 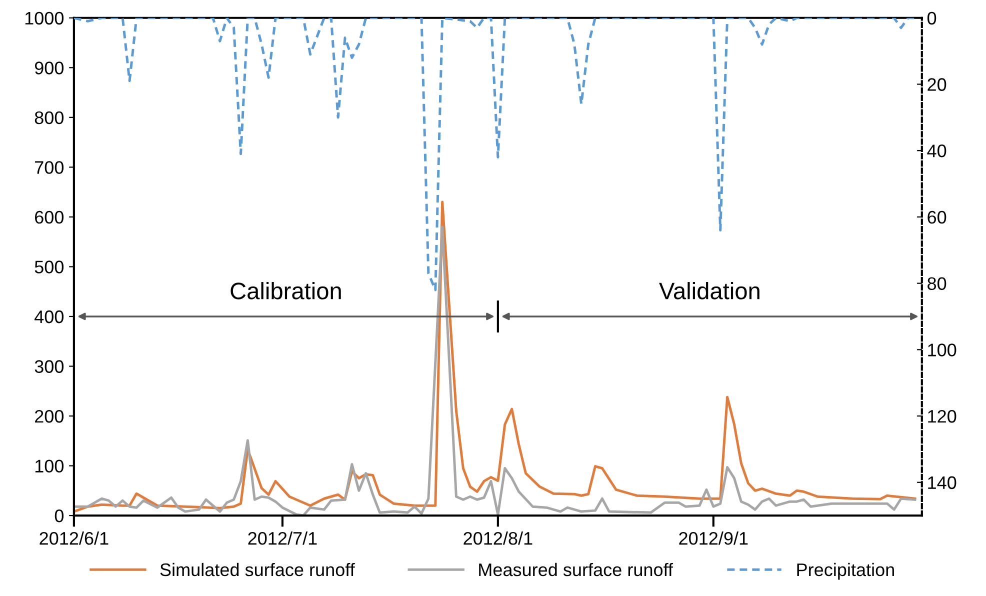 I want to click on y-tick-label: 300, so click(x=49, y=366).